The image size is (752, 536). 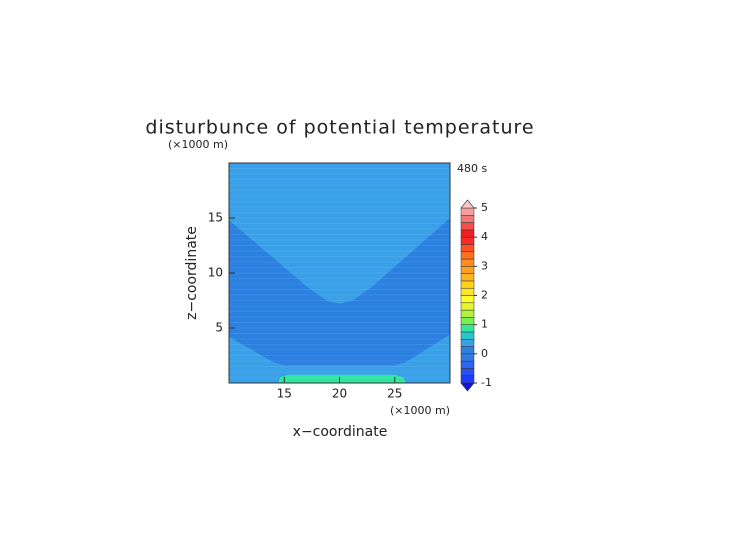 I want to click on y-tick-label: 5, so click(x=219, y=328).